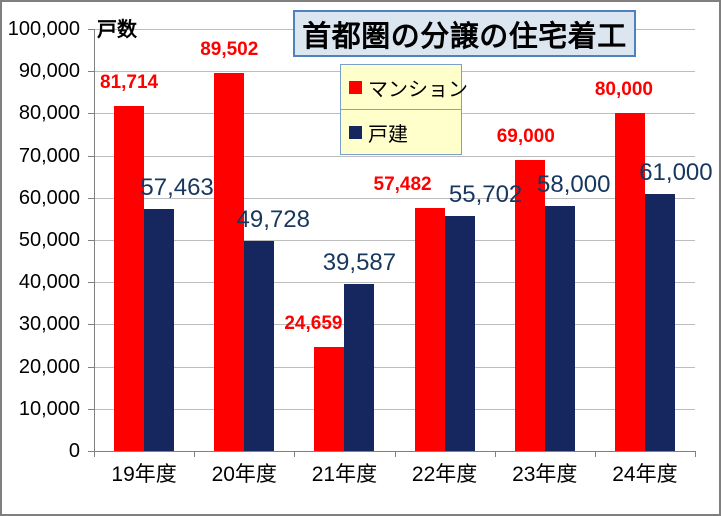 Image resolution: width=721 pixels, height=516 pixels. I want to click on bar-戸建-20年度, so click(259, 346).